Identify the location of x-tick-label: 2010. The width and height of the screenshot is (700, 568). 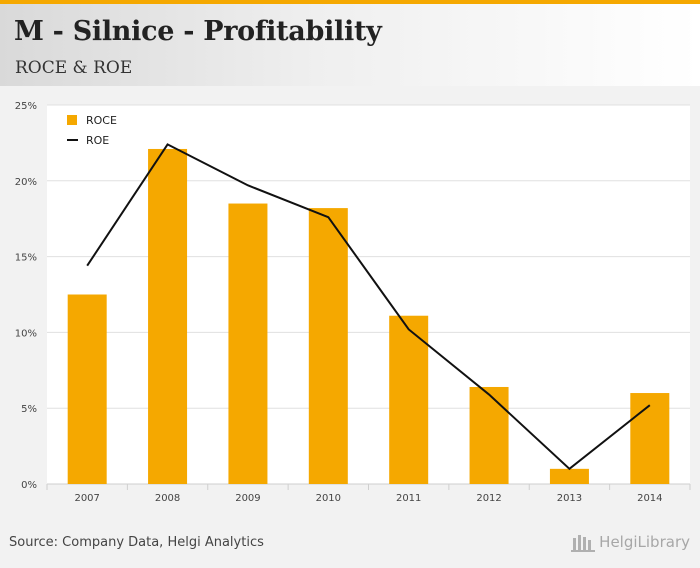
(328, 498).